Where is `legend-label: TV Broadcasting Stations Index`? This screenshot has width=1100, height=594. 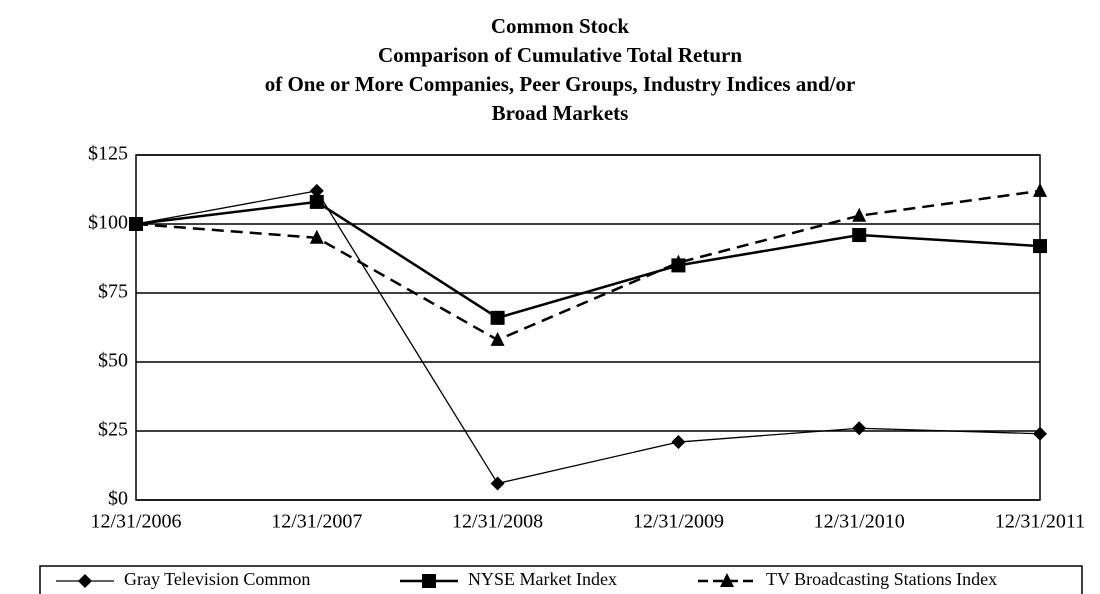 legend-label: TV Broadcasting Stations Index is located at coordinates (881, 579).